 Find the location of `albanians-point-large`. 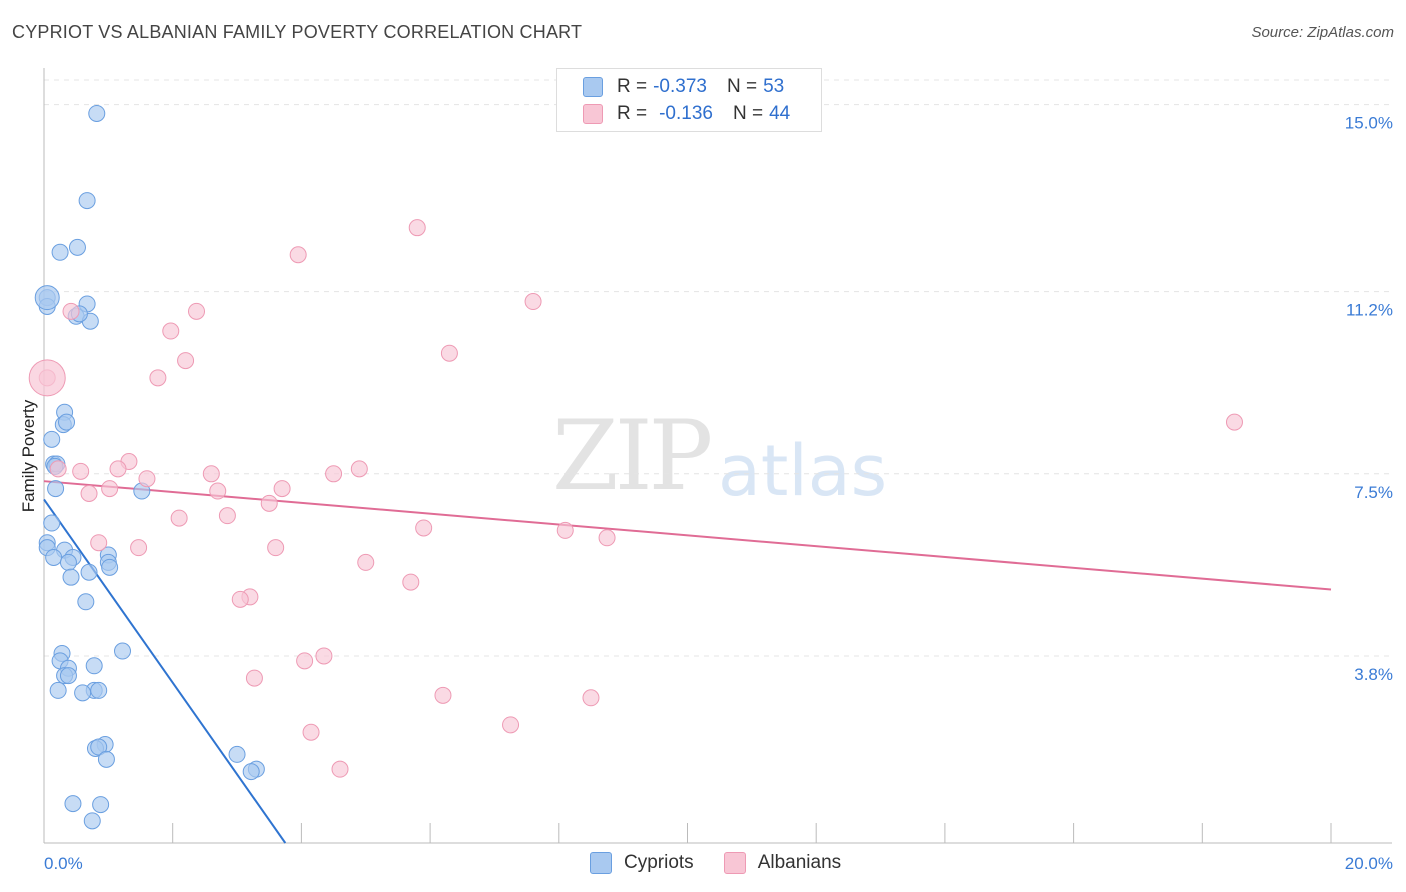

albanians-point-large is located at coordinates (47, 378).